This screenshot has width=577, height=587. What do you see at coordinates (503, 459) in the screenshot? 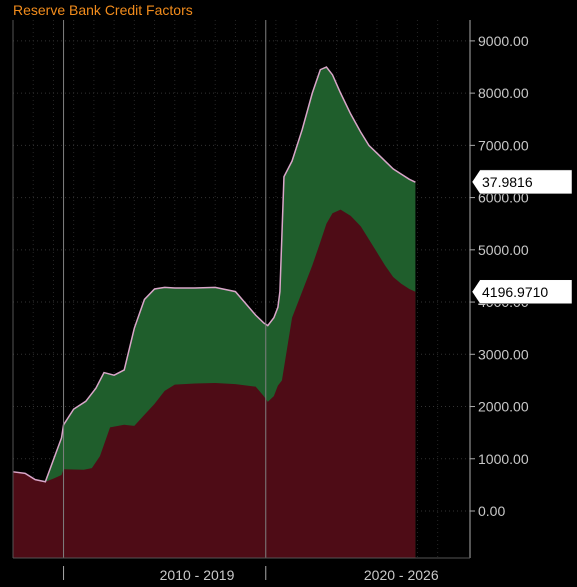
I see `y-tick-label: 1000.00` at bounding box center [503, 459].